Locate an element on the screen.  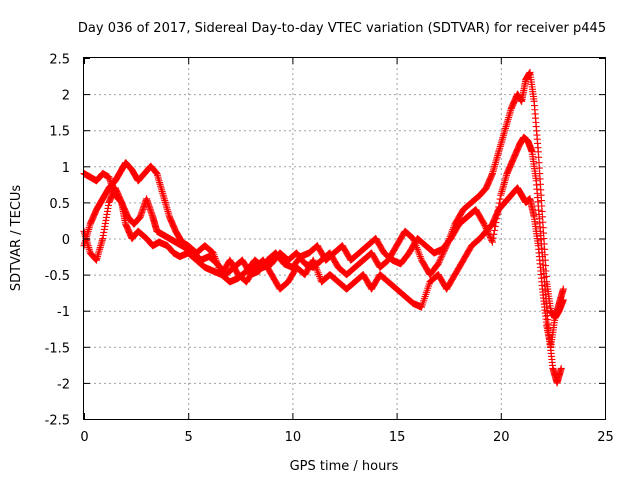
y-tick-label: -1.5 is located at coordinates (57, 348).